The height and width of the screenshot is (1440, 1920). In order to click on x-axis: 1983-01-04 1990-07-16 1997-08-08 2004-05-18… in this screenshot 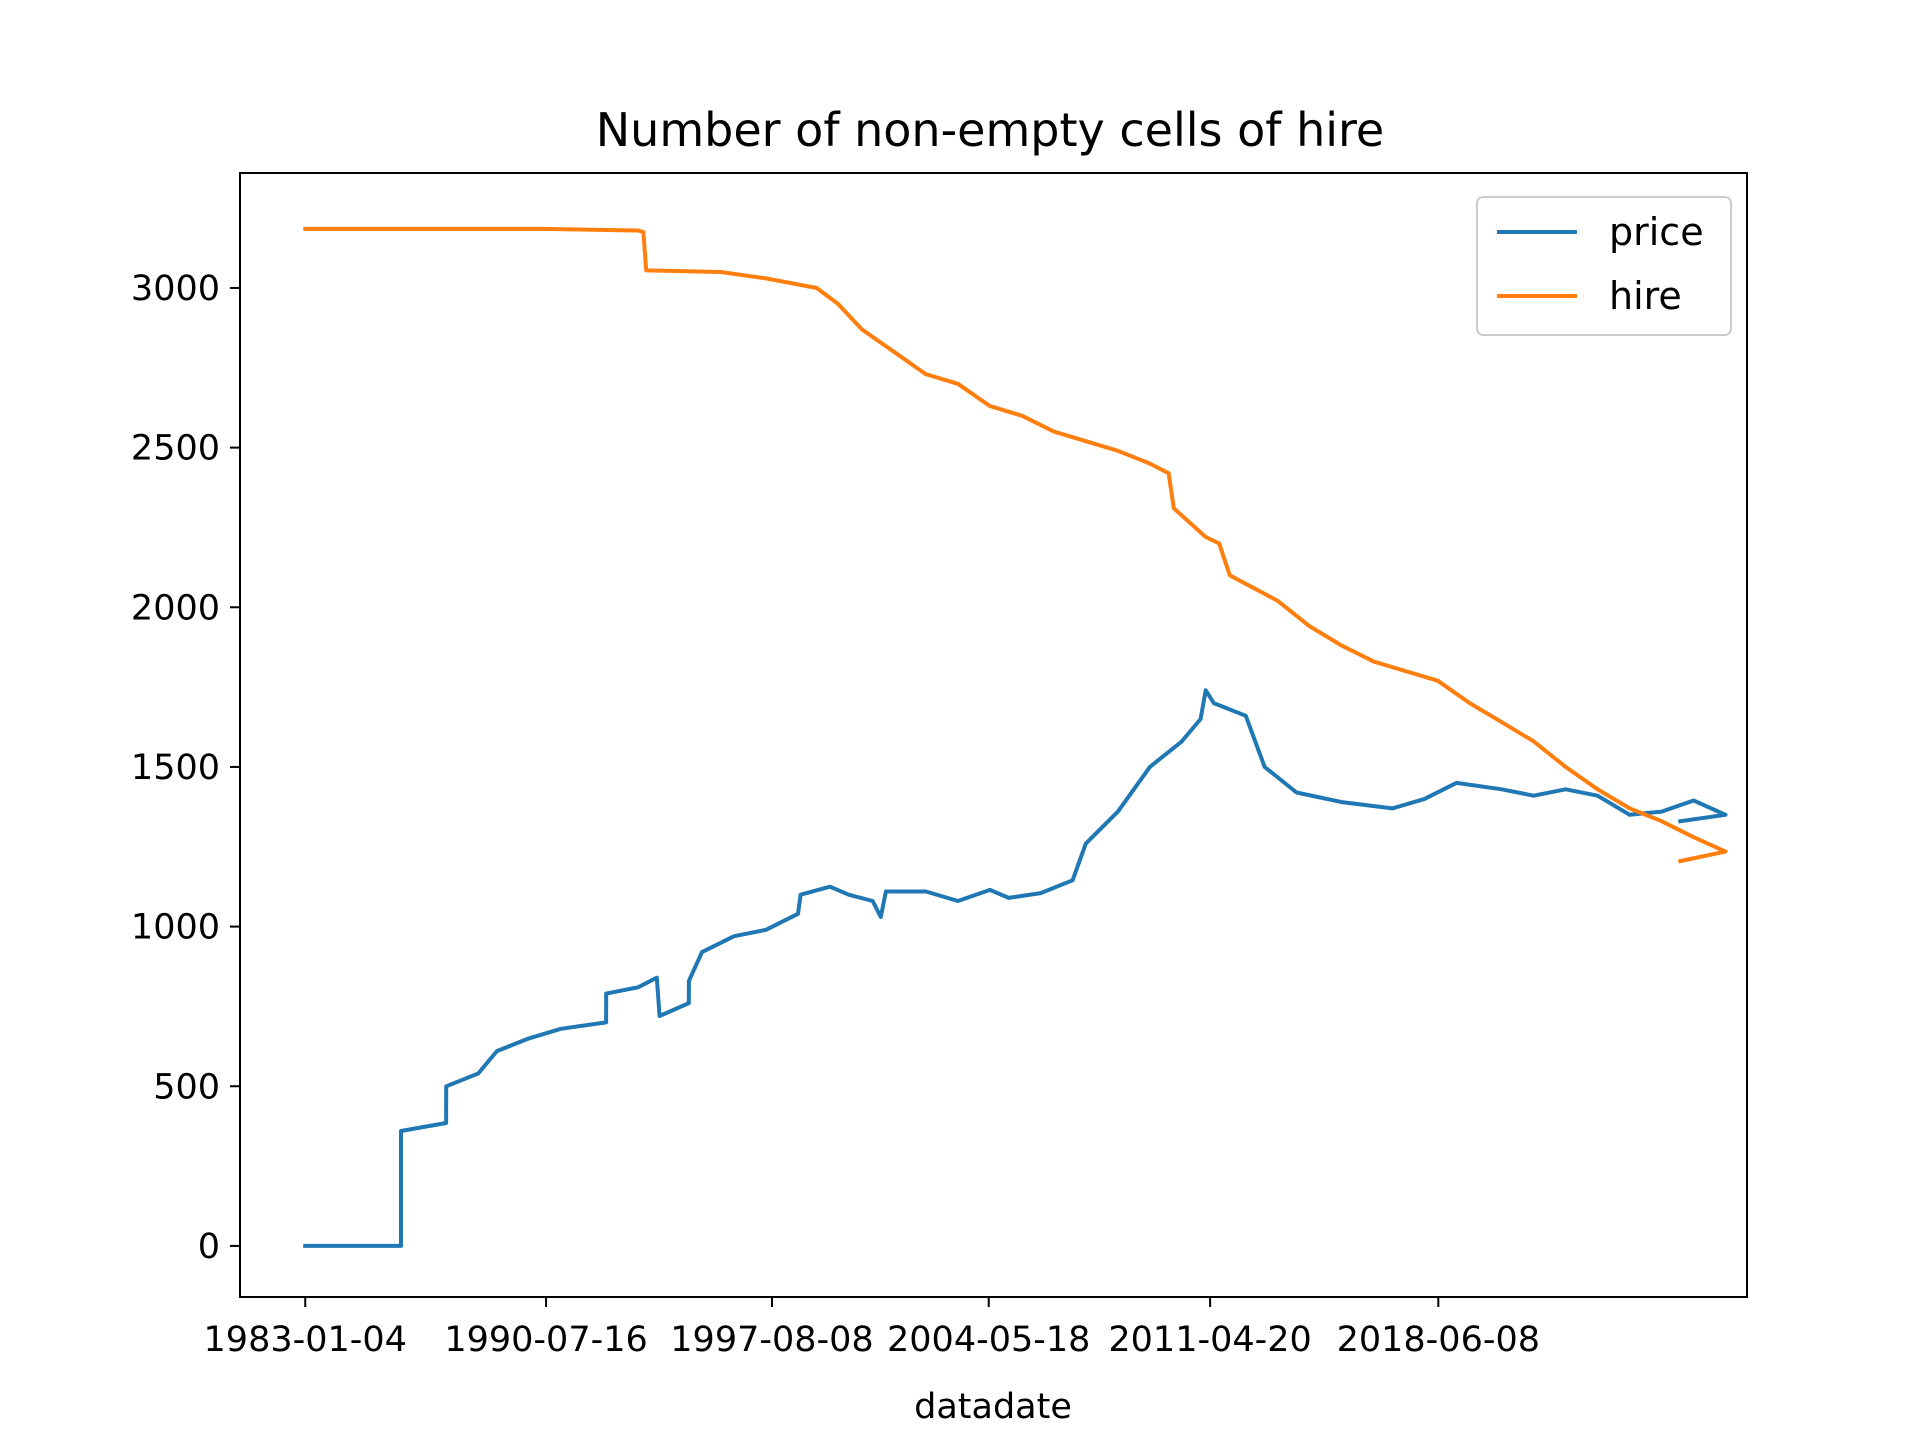, I will do `click(872, 1328)`.